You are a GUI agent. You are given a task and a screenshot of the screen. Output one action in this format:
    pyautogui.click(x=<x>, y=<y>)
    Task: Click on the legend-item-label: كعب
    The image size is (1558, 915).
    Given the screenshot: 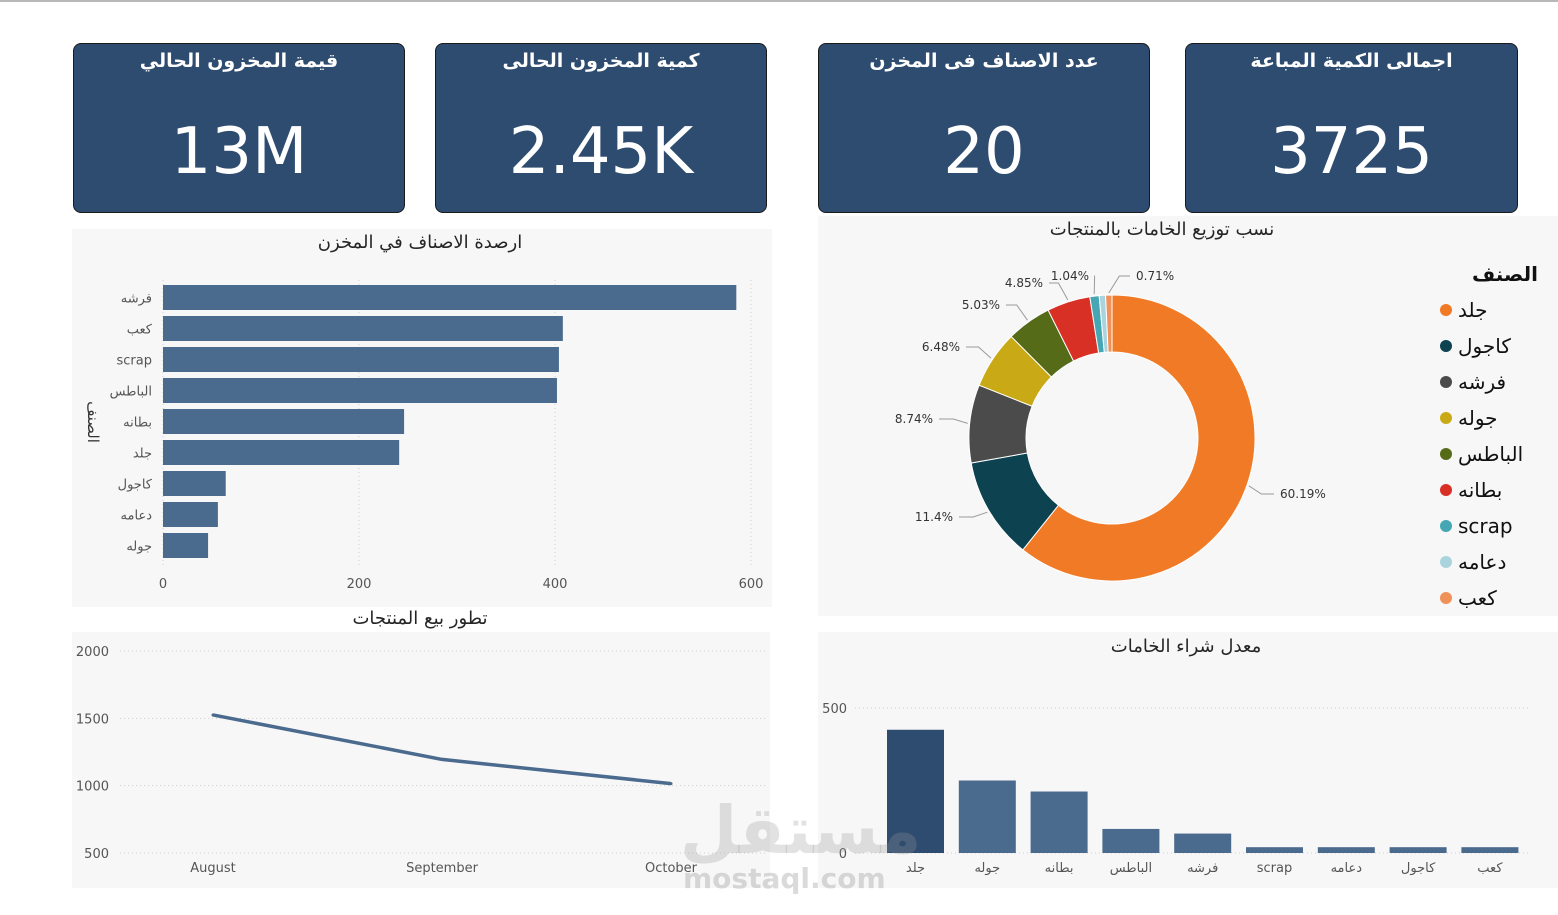 What is the action you would take?
    pyautogui.click(x=1477, y=598)
    